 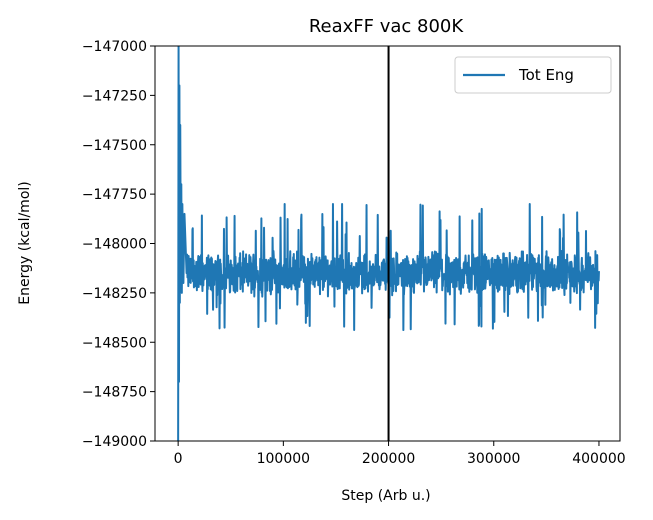 What do you see at coordinates (114, 47) in the screenshot?
I see `y-tick-label: −147000` at bounding box center [114, 47].